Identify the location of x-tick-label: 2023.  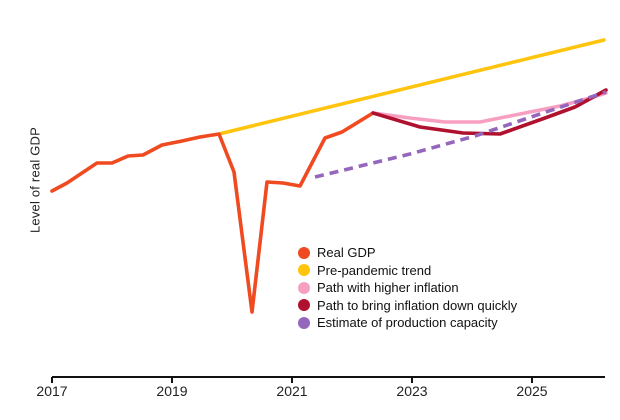
(411, 391).